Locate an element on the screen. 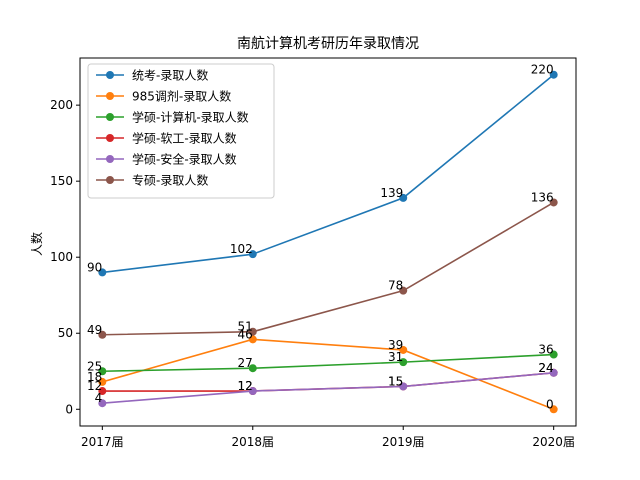 The image size is (640, 480). series-5-labels: 4 12 15 24 is located at coordinates (324, 383).